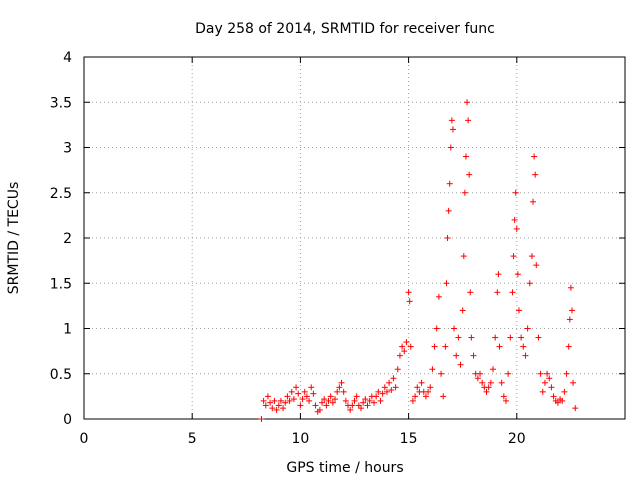 Image resolution: width=640 pixels, height=480 pixels. Describe the element at coordinates (344, 468) in the screenshot. I see `x-axis-label: GPS time / hours` at that location.